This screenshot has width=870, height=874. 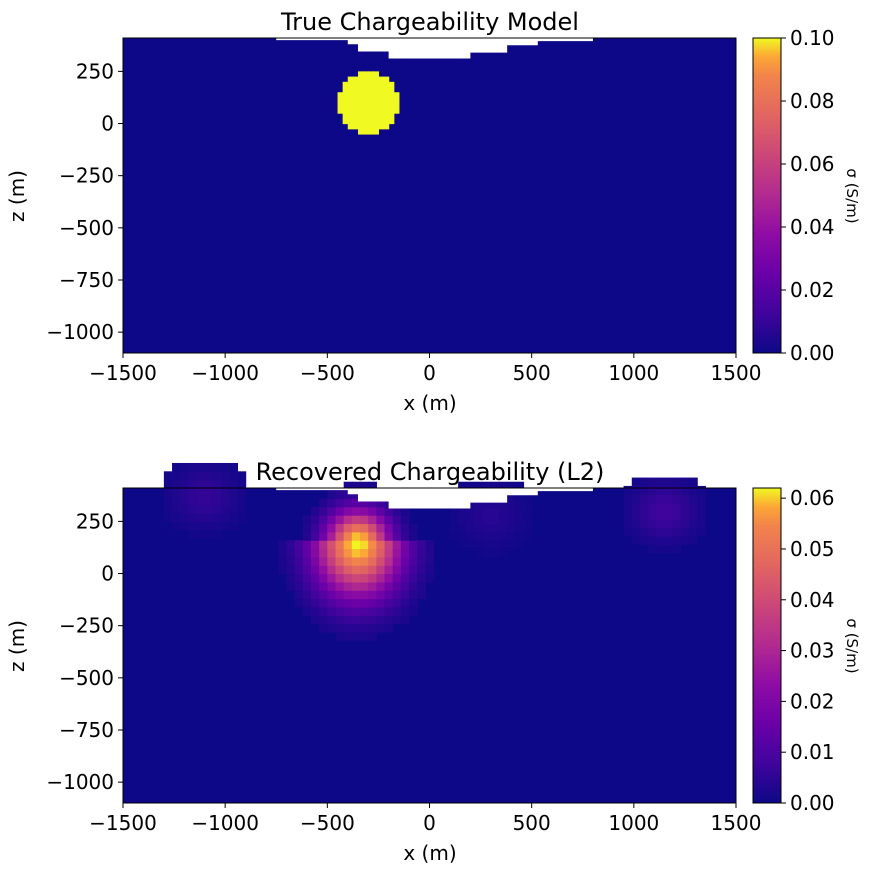 I want to click on x-tick-label: 500, so click(x=532, y=823).